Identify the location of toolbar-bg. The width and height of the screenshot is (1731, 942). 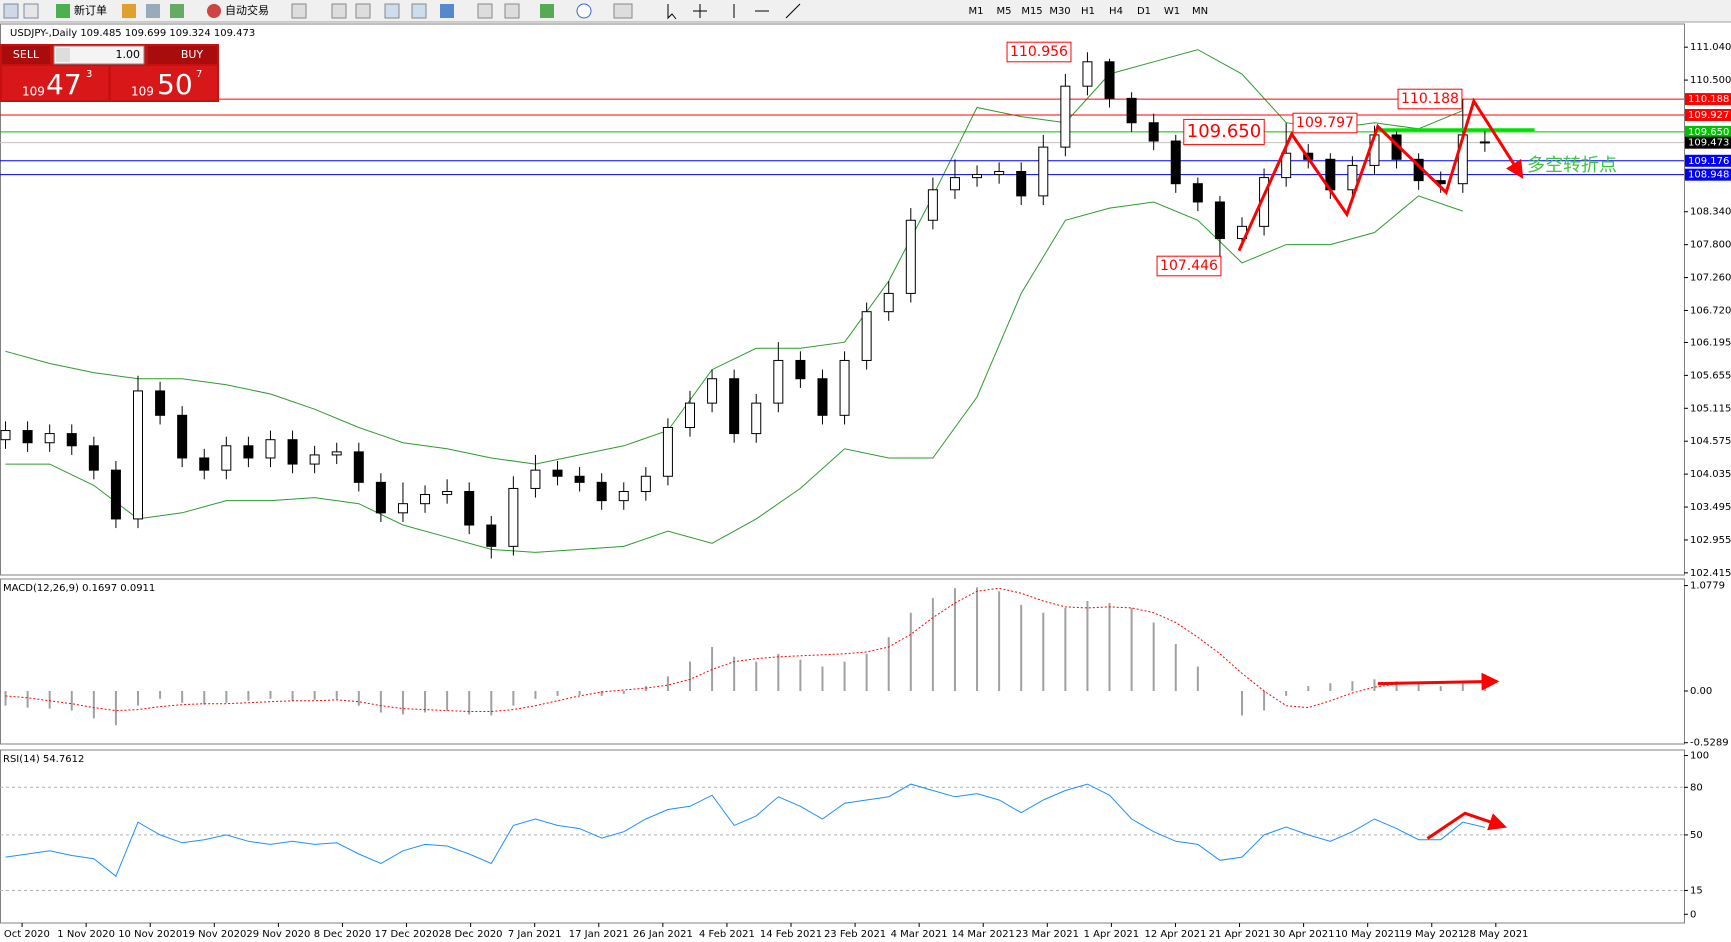
(865, 11).